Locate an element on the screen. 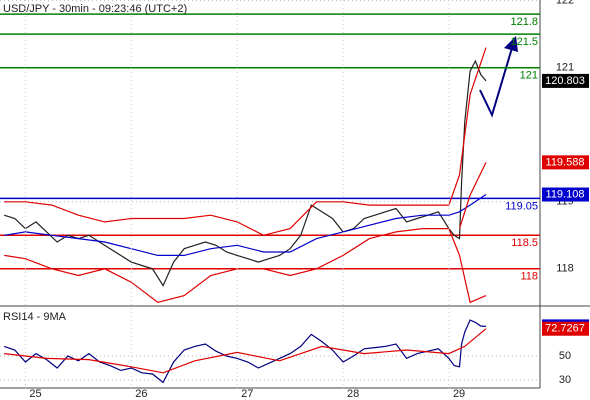 The width and height of the screenshot is (590, 400). forecast-arrowhead is located at coordinates (511, 44).